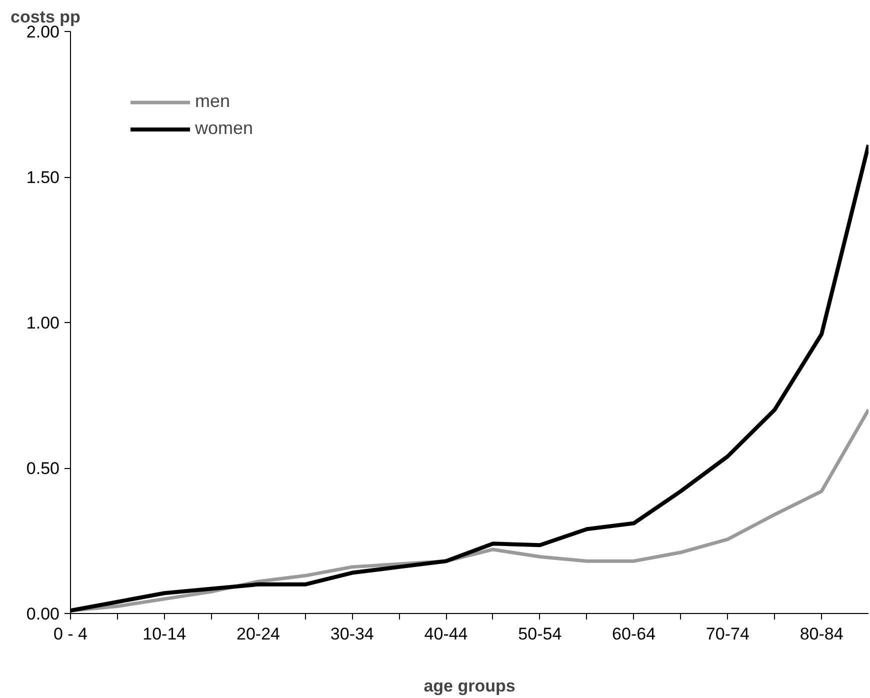 This screenshot has height=698, width=870. Describe the element at coordinates (43, 468) in the screenshot. I see `y-tick-label: 0.50` at that location.